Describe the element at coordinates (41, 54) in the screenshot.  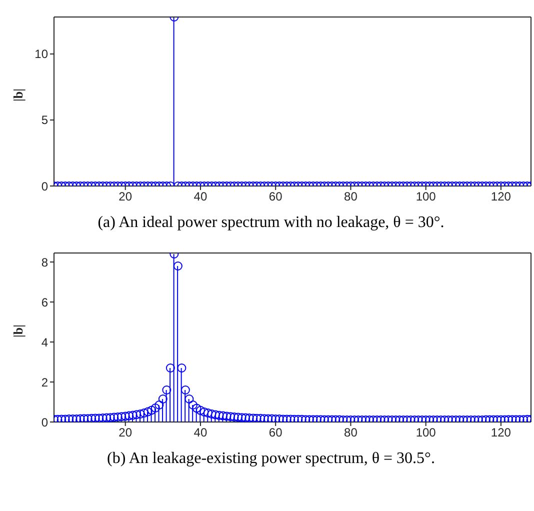
I see `y-tick-label: 10` at that location.